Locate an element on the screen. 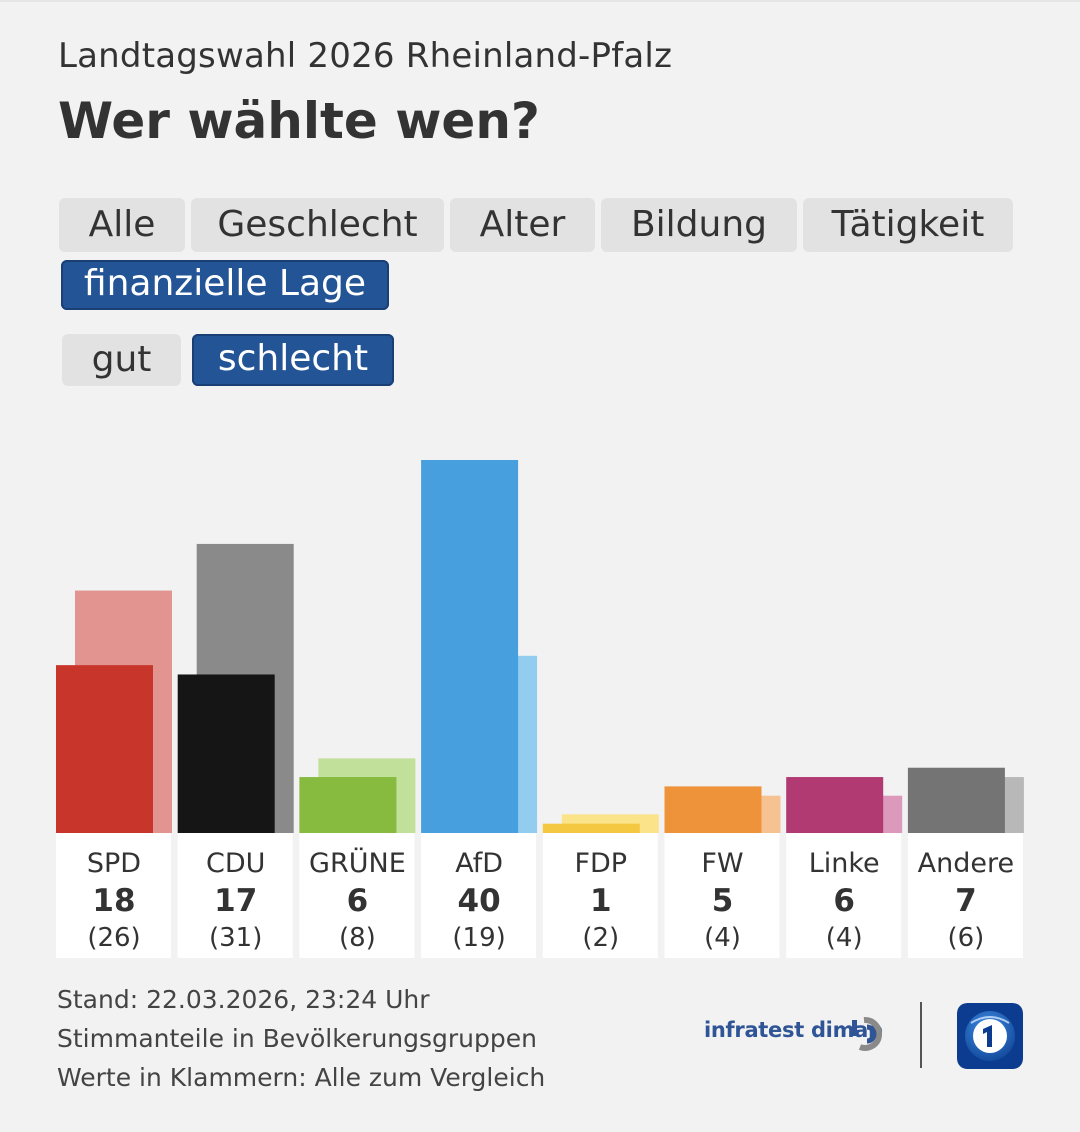 Image resolution: width=1080 pixels, height=1132 pixels. top-divider is located at coordinates (540, 1).